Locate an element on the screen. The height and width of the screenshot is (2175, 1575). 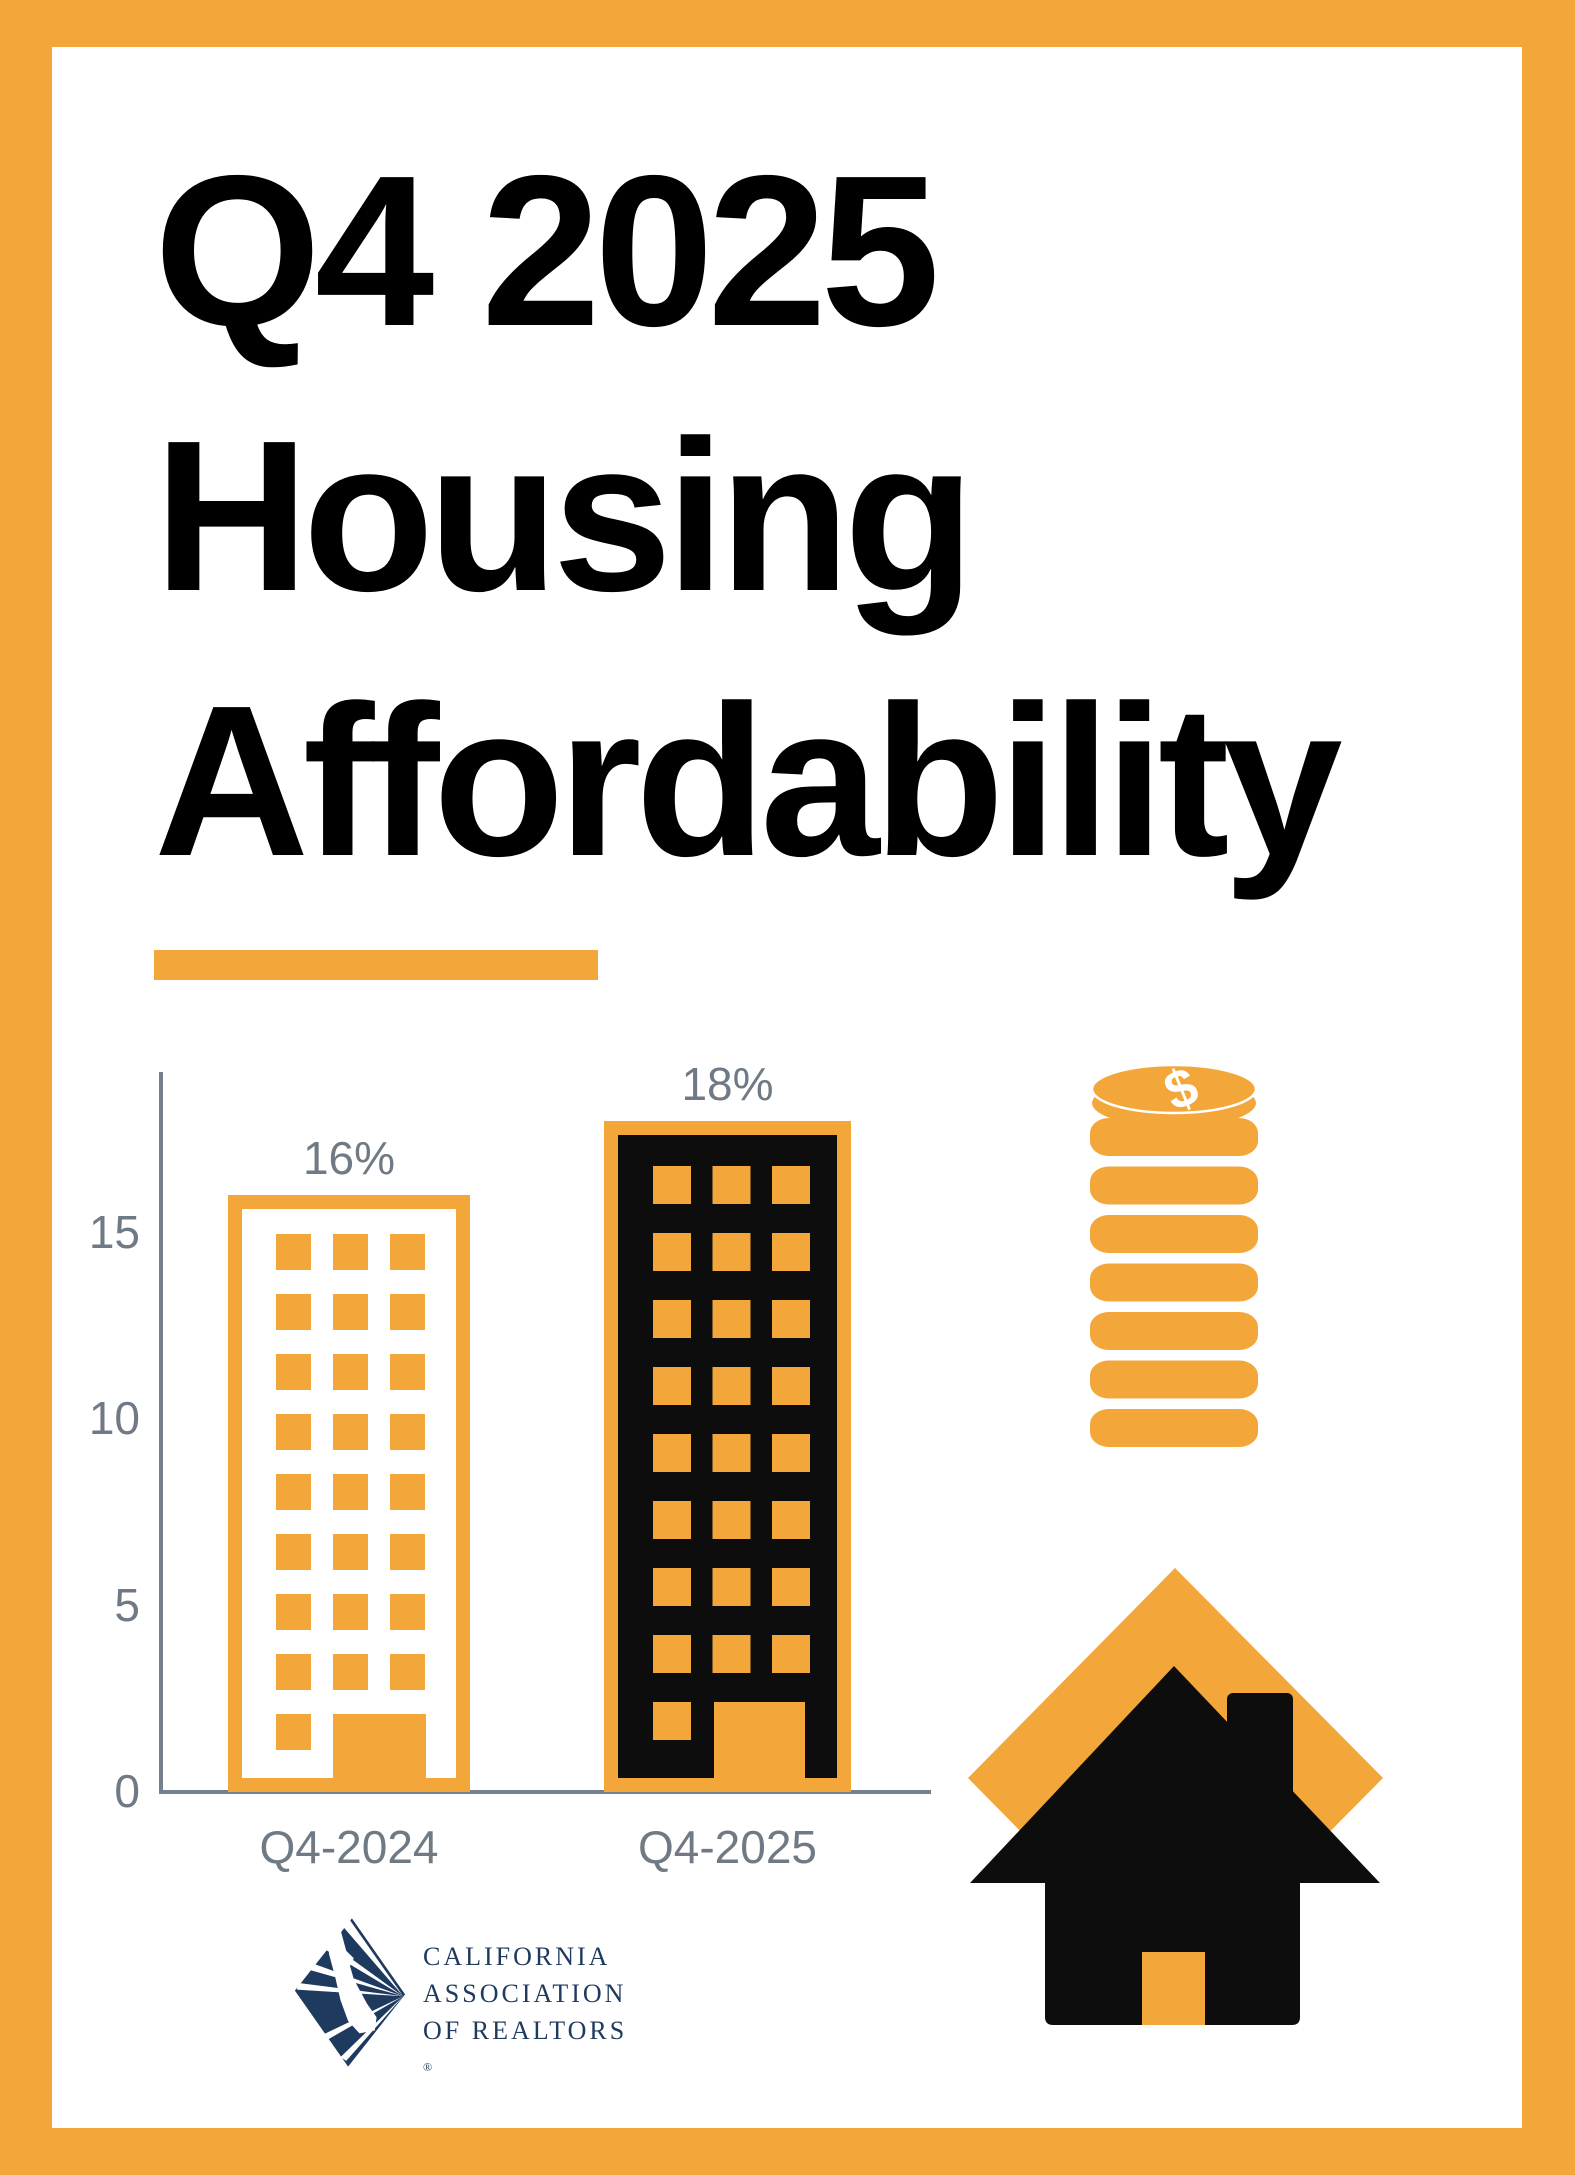
y-axis-line is located at coordinates (161, 1433).